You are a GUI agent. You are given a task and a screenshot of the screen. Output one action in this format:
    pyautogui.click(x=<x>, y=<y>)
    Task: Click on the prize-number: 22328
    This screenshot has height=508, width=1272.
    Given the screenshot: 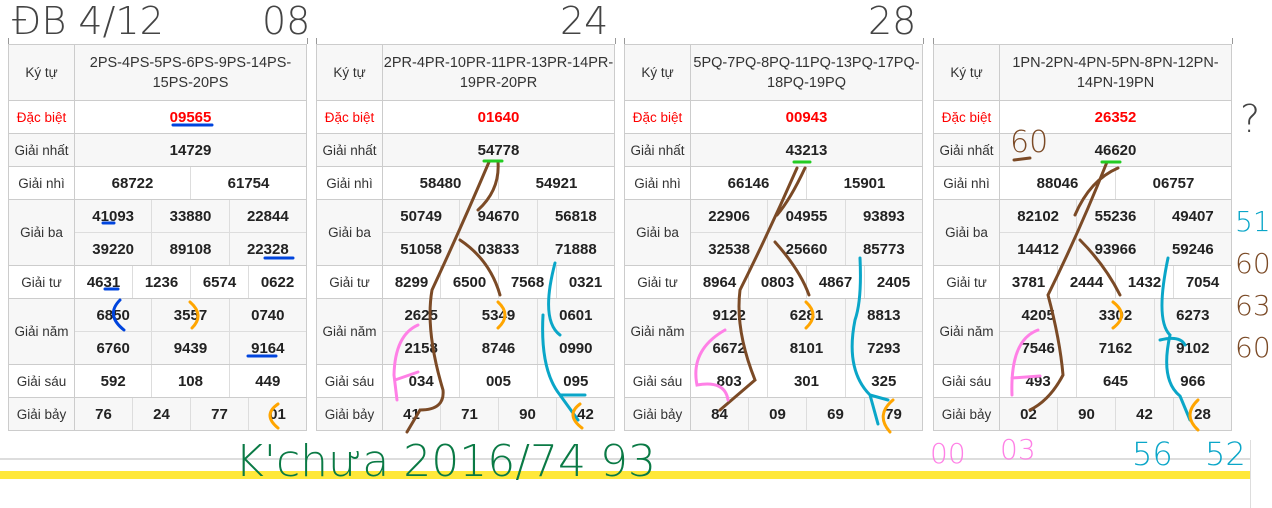 What is the action you would take?
    pyautogui.click(x=267, y=249)
    